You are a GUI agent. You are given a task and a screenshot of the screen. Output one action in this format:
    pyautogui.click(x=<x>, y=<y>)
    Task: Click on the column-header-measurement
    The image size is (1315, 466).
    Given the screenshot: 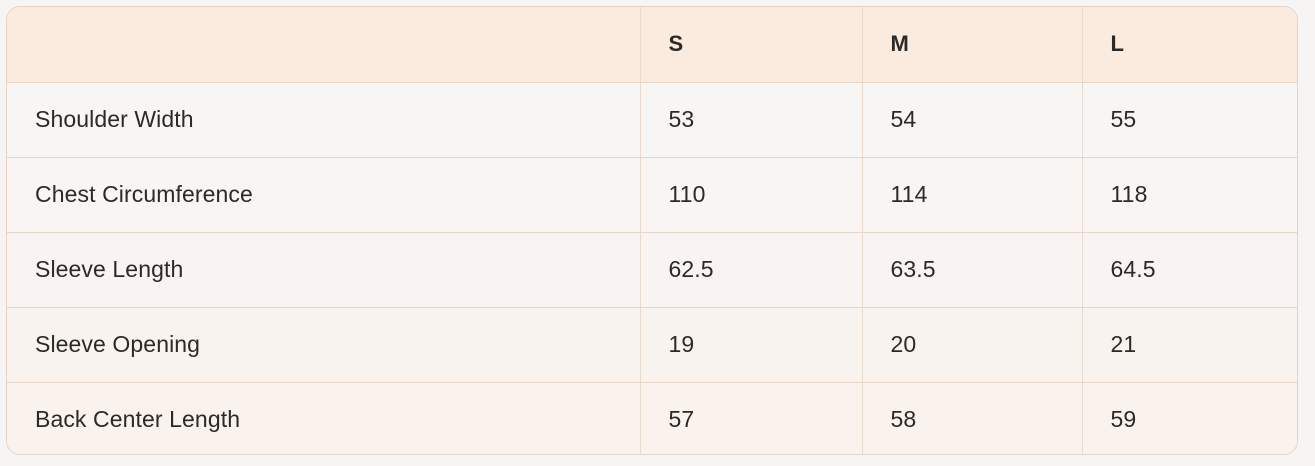 What is the action you would take?
    pyautogui.click(x=324, y=45)
    